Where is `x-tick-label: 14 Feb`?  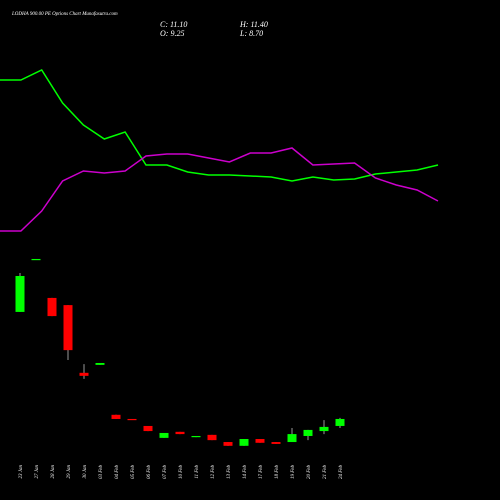 x-tick-label: 14 Feb is located at coordinates (245, 472).